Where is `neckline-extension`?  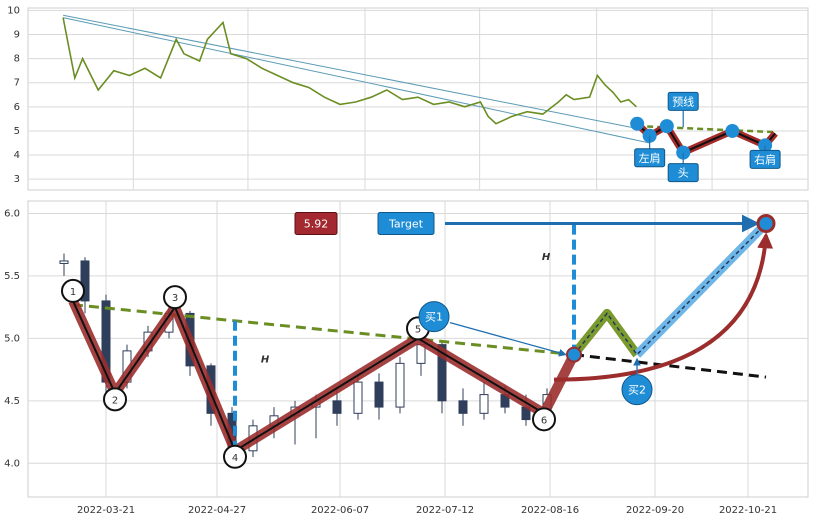
neckline-extension is located at coordinates (670, 366).